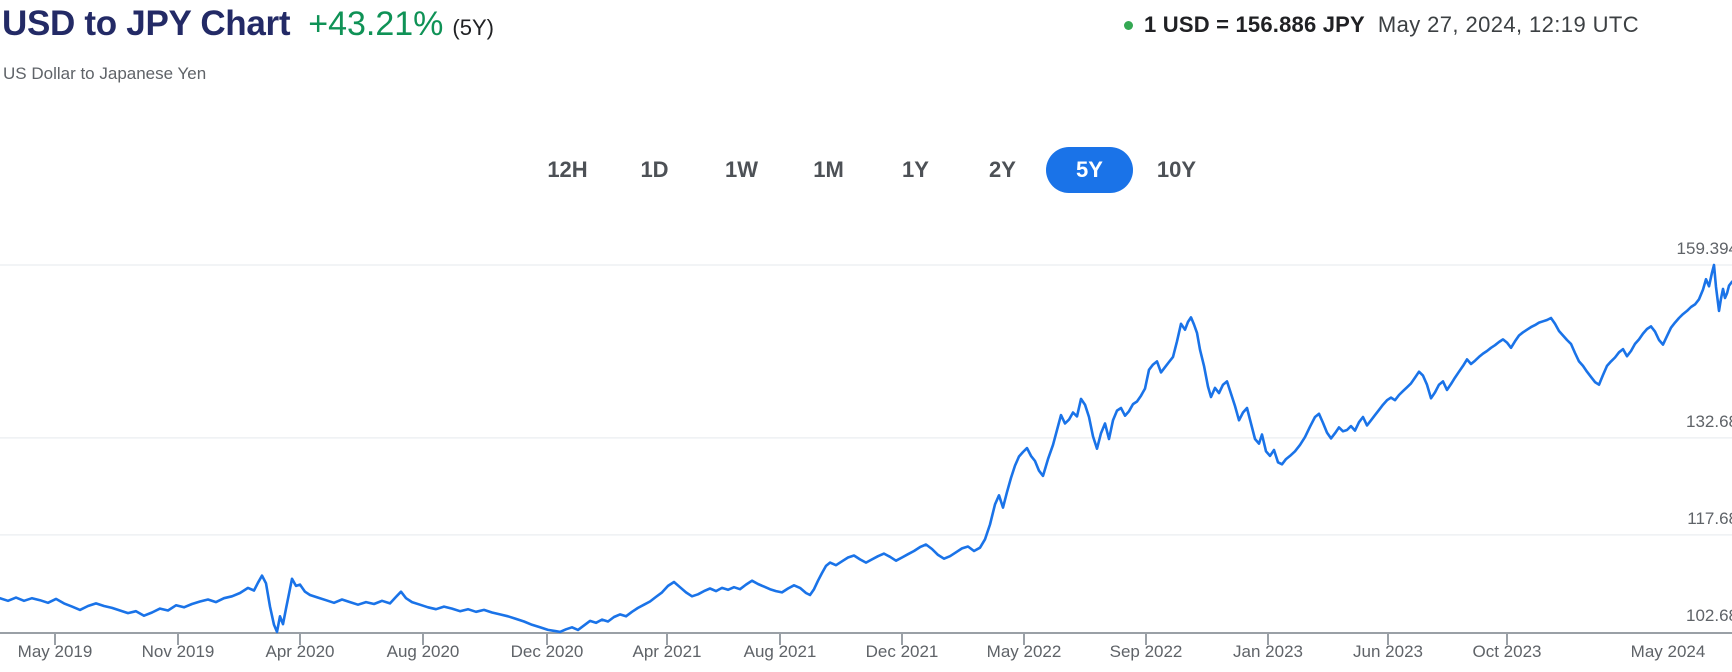  What do you see at coordinates (473, 27) in the screenshot?
I see `change-period: (5Y)` at bounding box center [473, 27].